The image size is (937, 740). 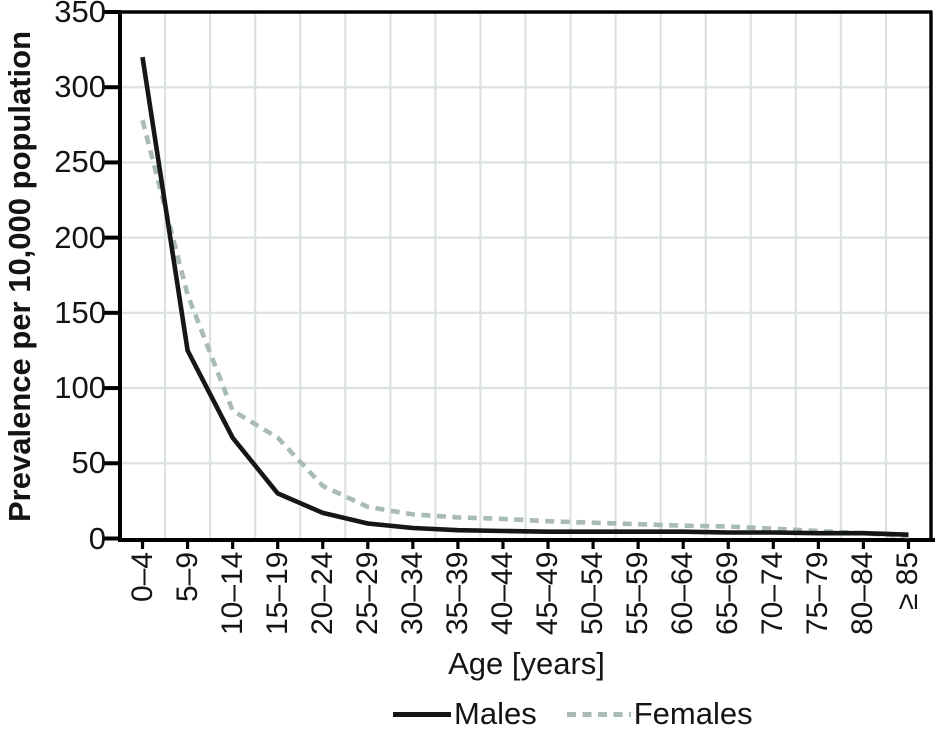 I want to click on x-tick-label: 45–49, so click(x=548, y=594).